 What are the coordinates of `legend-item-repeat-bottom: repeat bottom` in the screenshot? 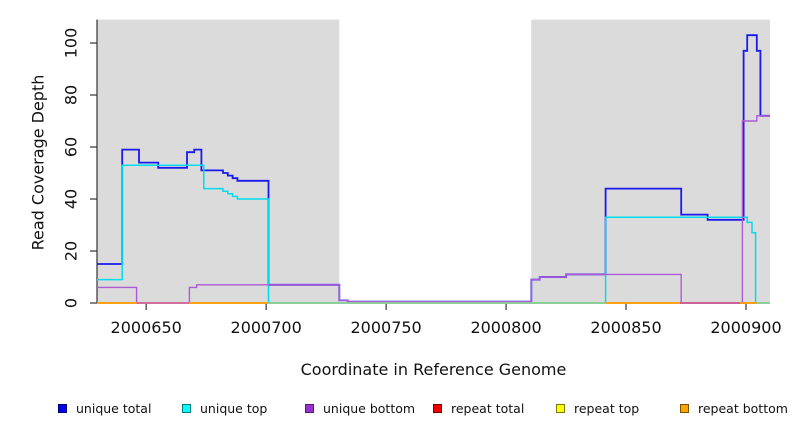 It's located at (734, 408).